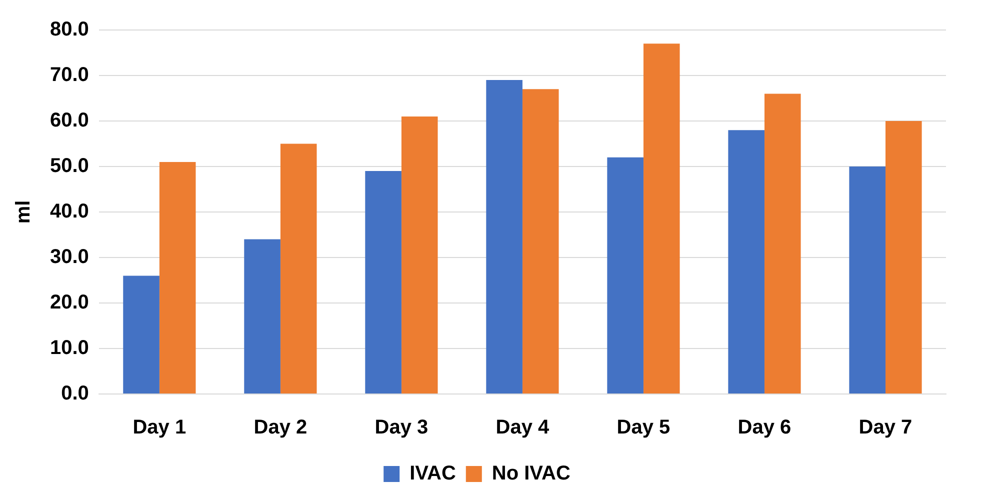  What do you see at coordinates (281, 427) in the screenshot?
I see `x-tick-label: Day 2` at bounding box center [281, 427].